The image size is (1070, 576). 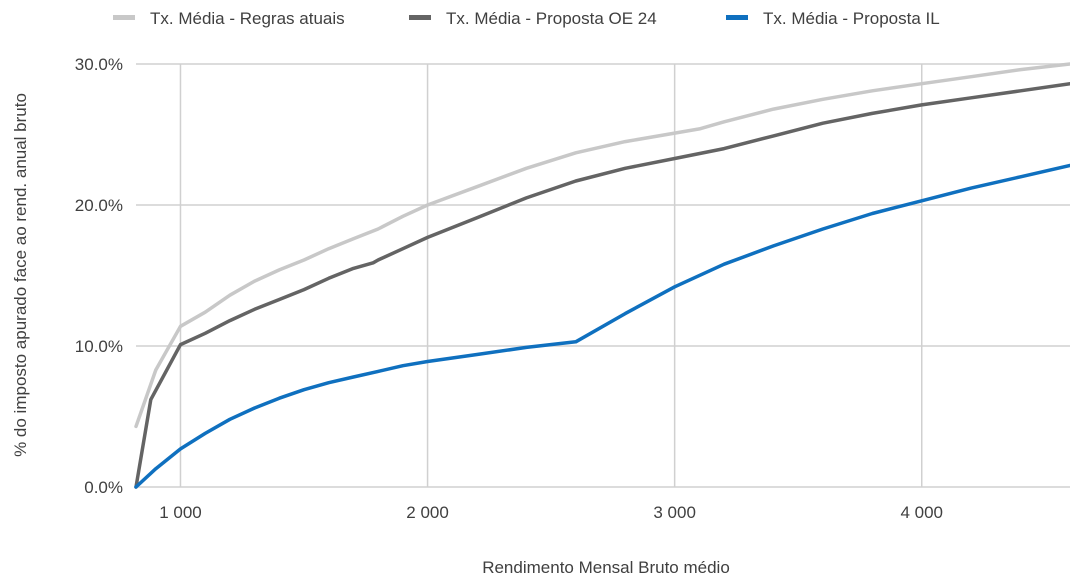 I want to click on x-axis-ticks: 1 000 2 000 3 000 4 000, so click(x=551, y=512).